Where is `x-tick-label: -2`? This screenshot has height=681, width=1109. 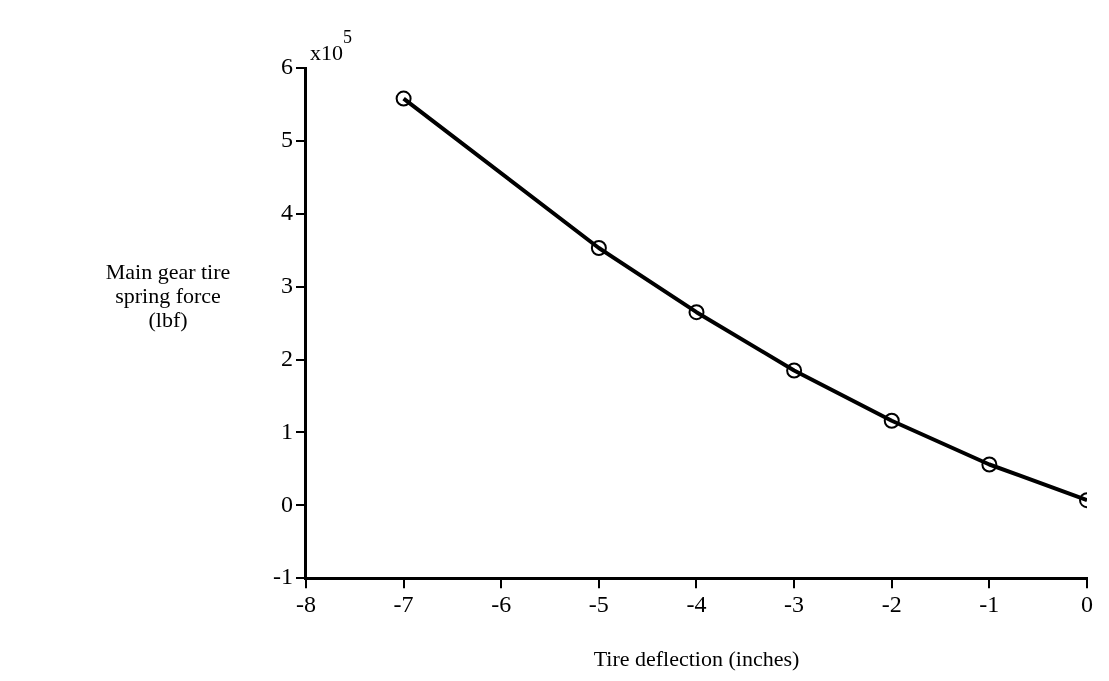 x-tick-label: -2 is located at coordinates (891, 603).